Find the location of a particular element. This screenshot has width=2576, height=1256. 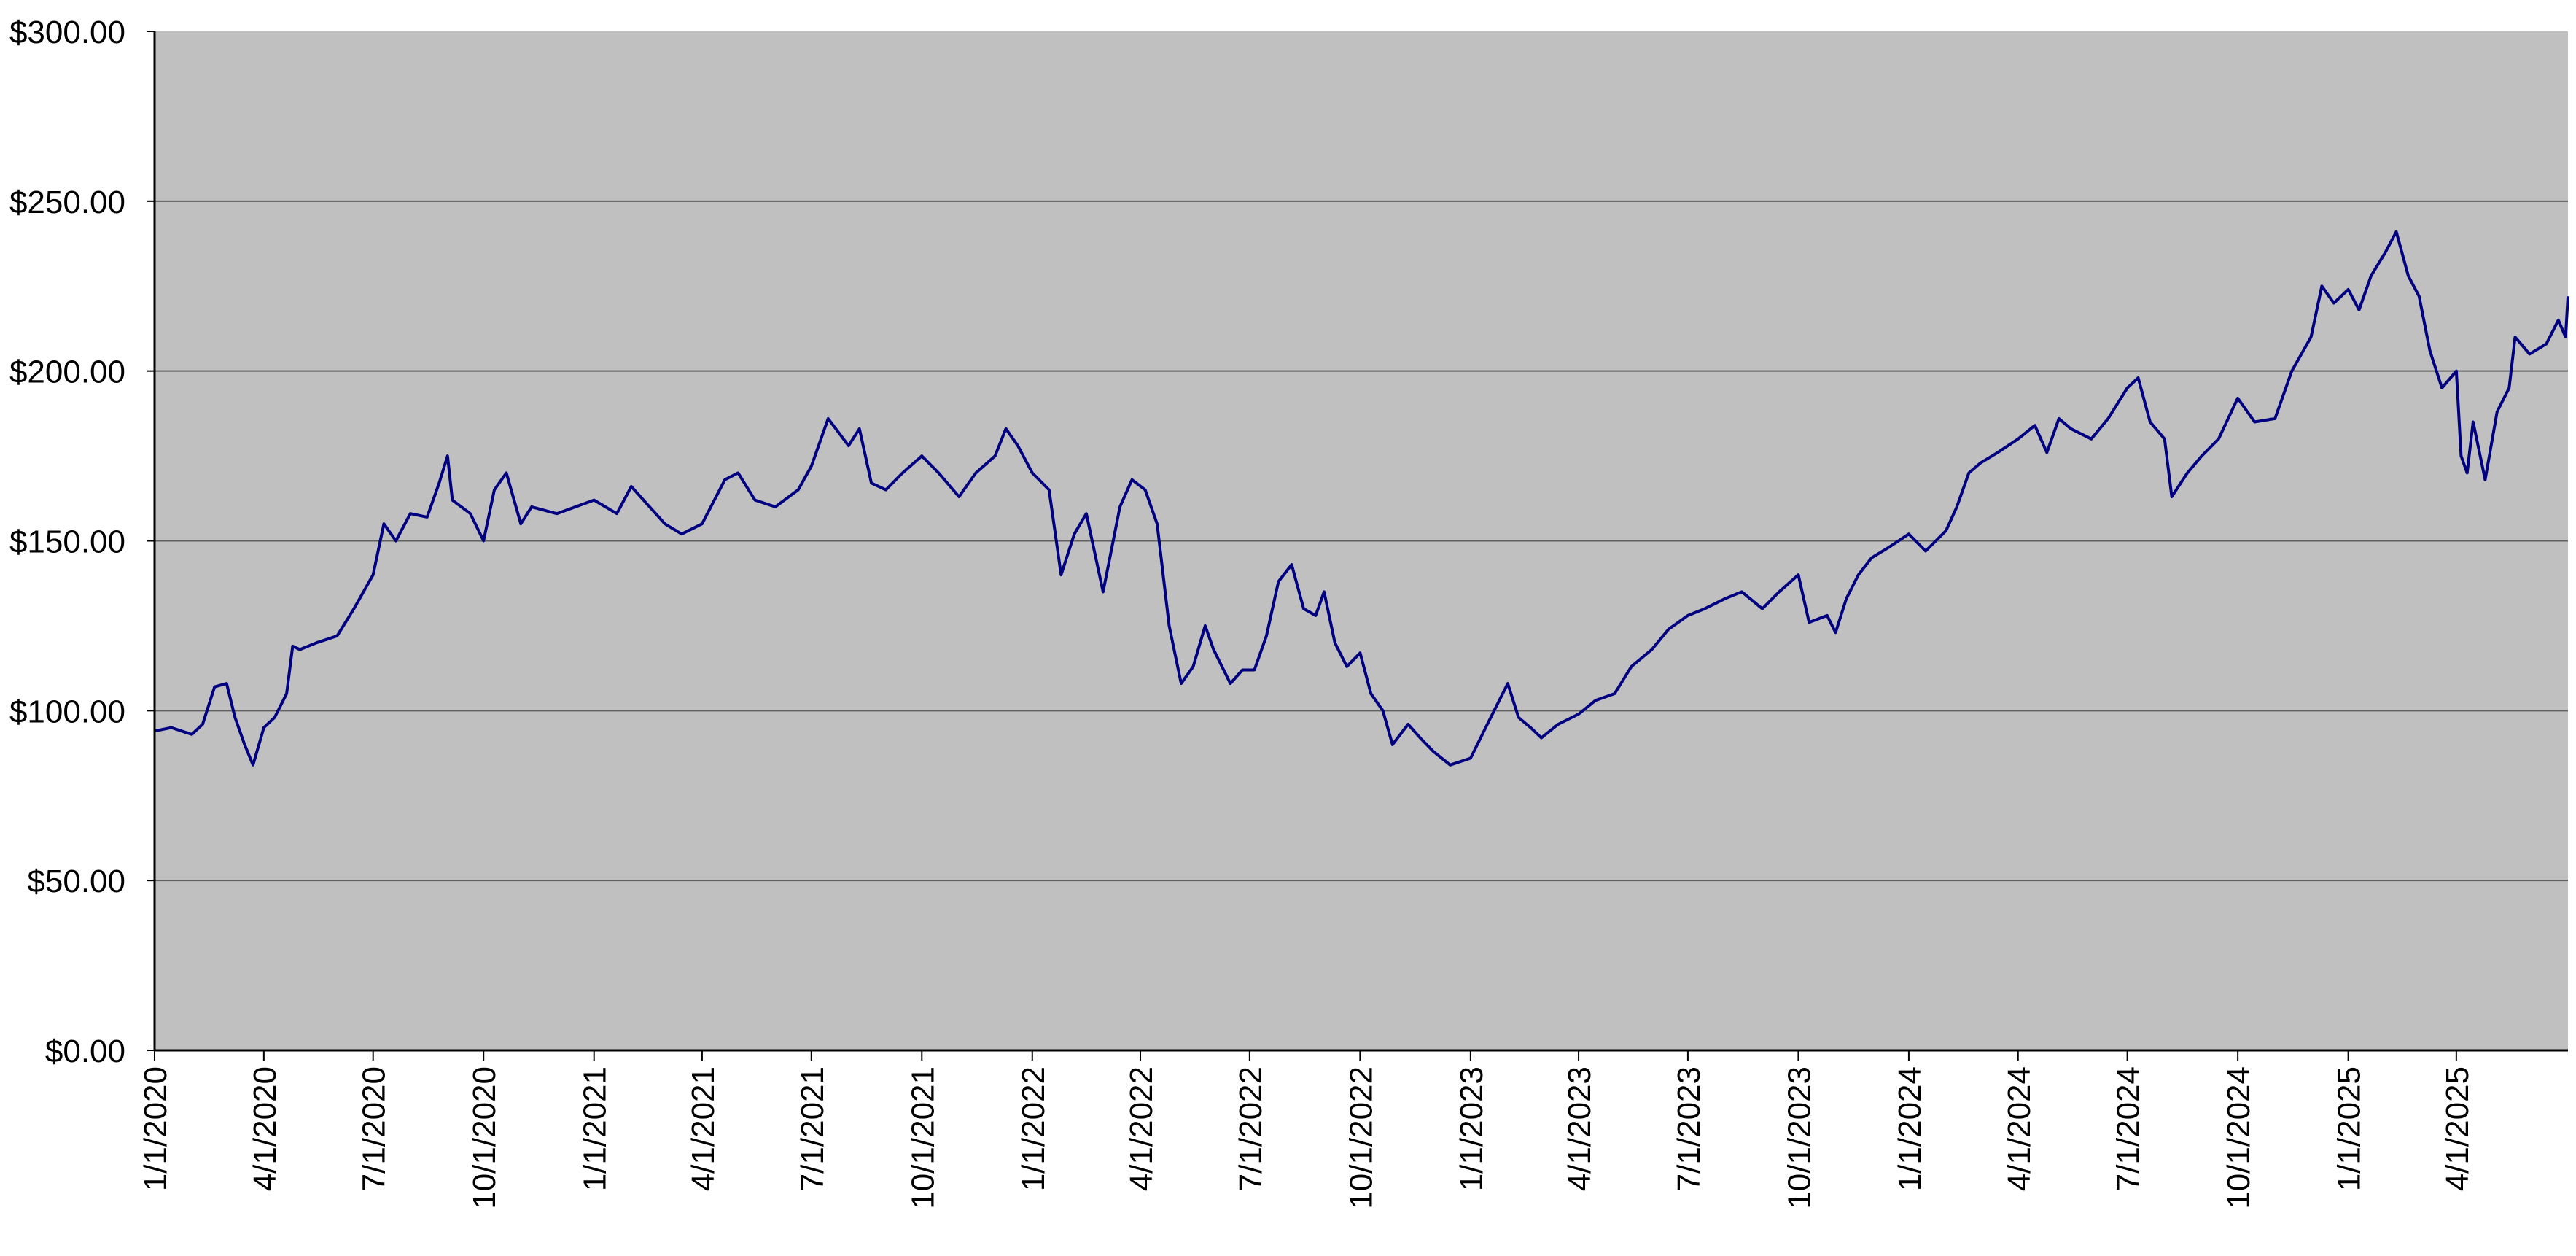

x-tick-label: 4/1/2022 is located at coordinates (1141, 1128).